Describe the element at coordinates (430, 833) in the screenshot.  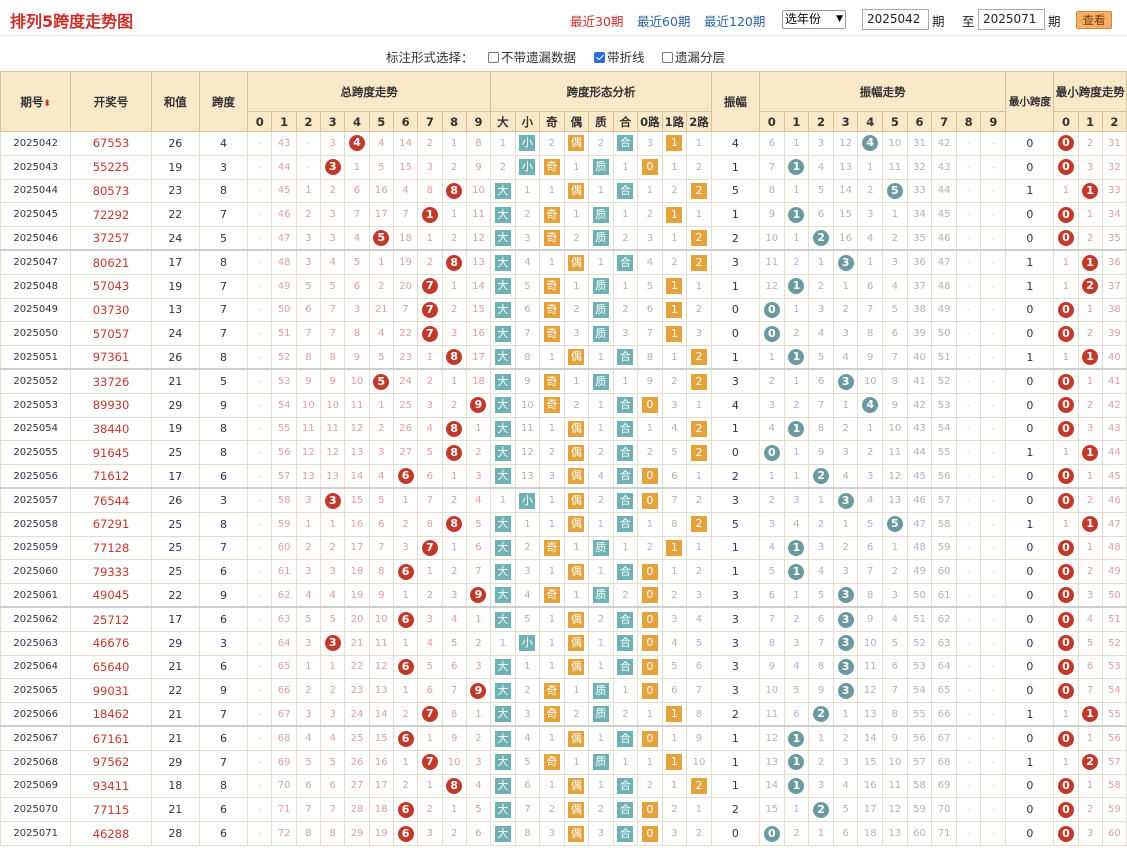
I see `total-trend-cell: 3` at that location.